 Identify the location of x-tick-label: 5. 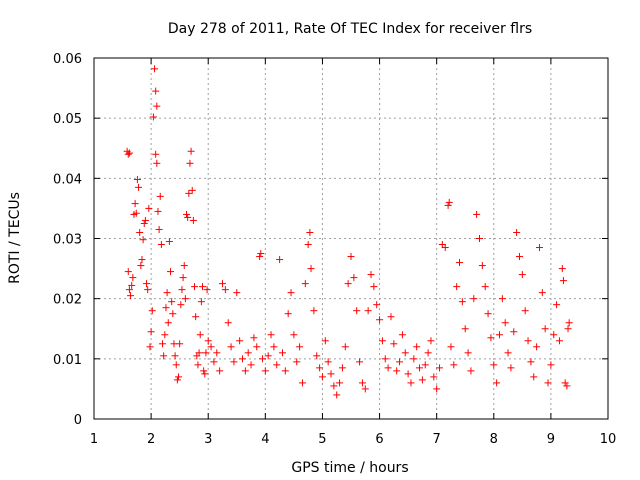
(322, 439).